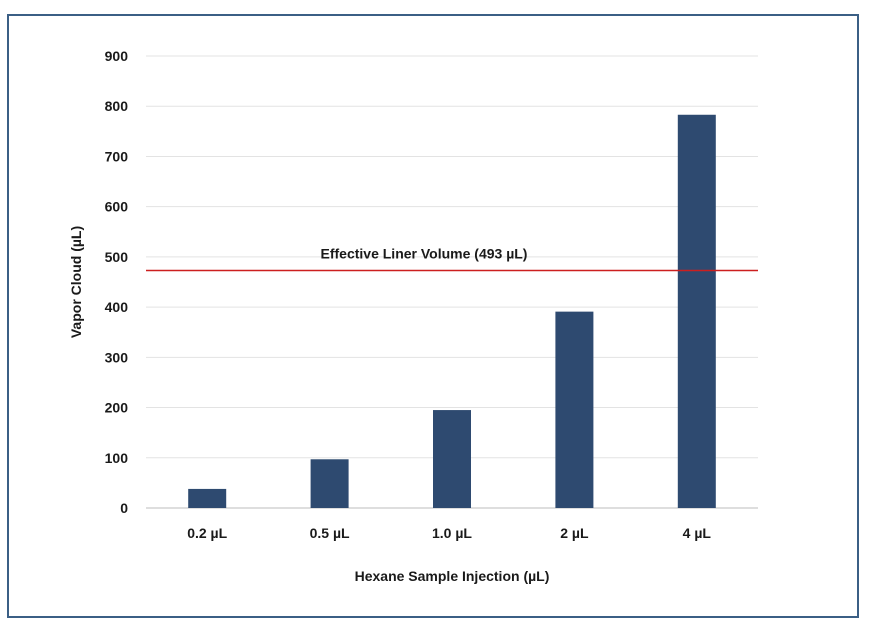 The width and height of the screenshot is (873, 629). What do you see at coordinates (574, 533) in the screenshot?
I see `x-tick-label: 2 µL` at bounding box center [574, 533].